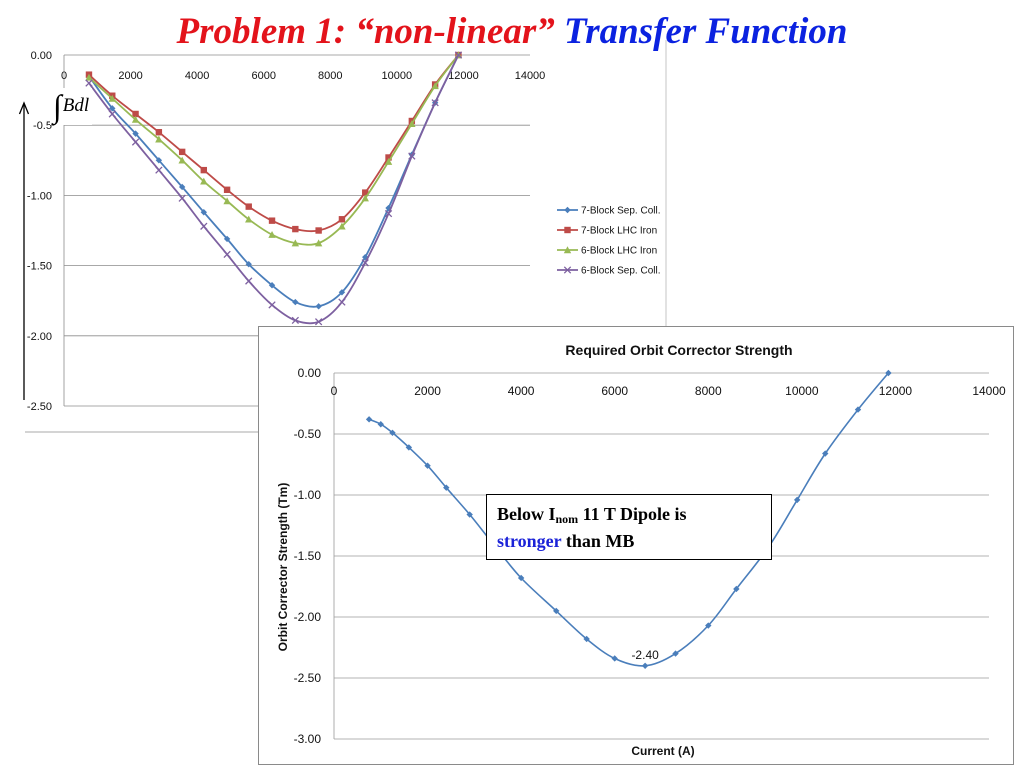 The height and width of the screenshot is (768, 1024). I want to click on chart1-x-tick-label: 0, so click(64, 76).